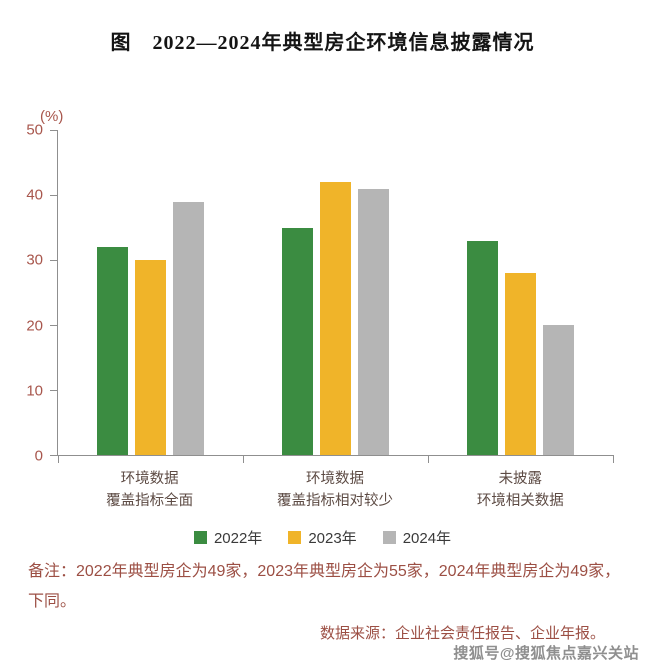 The height and width of the screenshot is (667, 645). I want to click on watermark: 搜狐号@搜狐焦点嘉兴关站, so click(546, 653).